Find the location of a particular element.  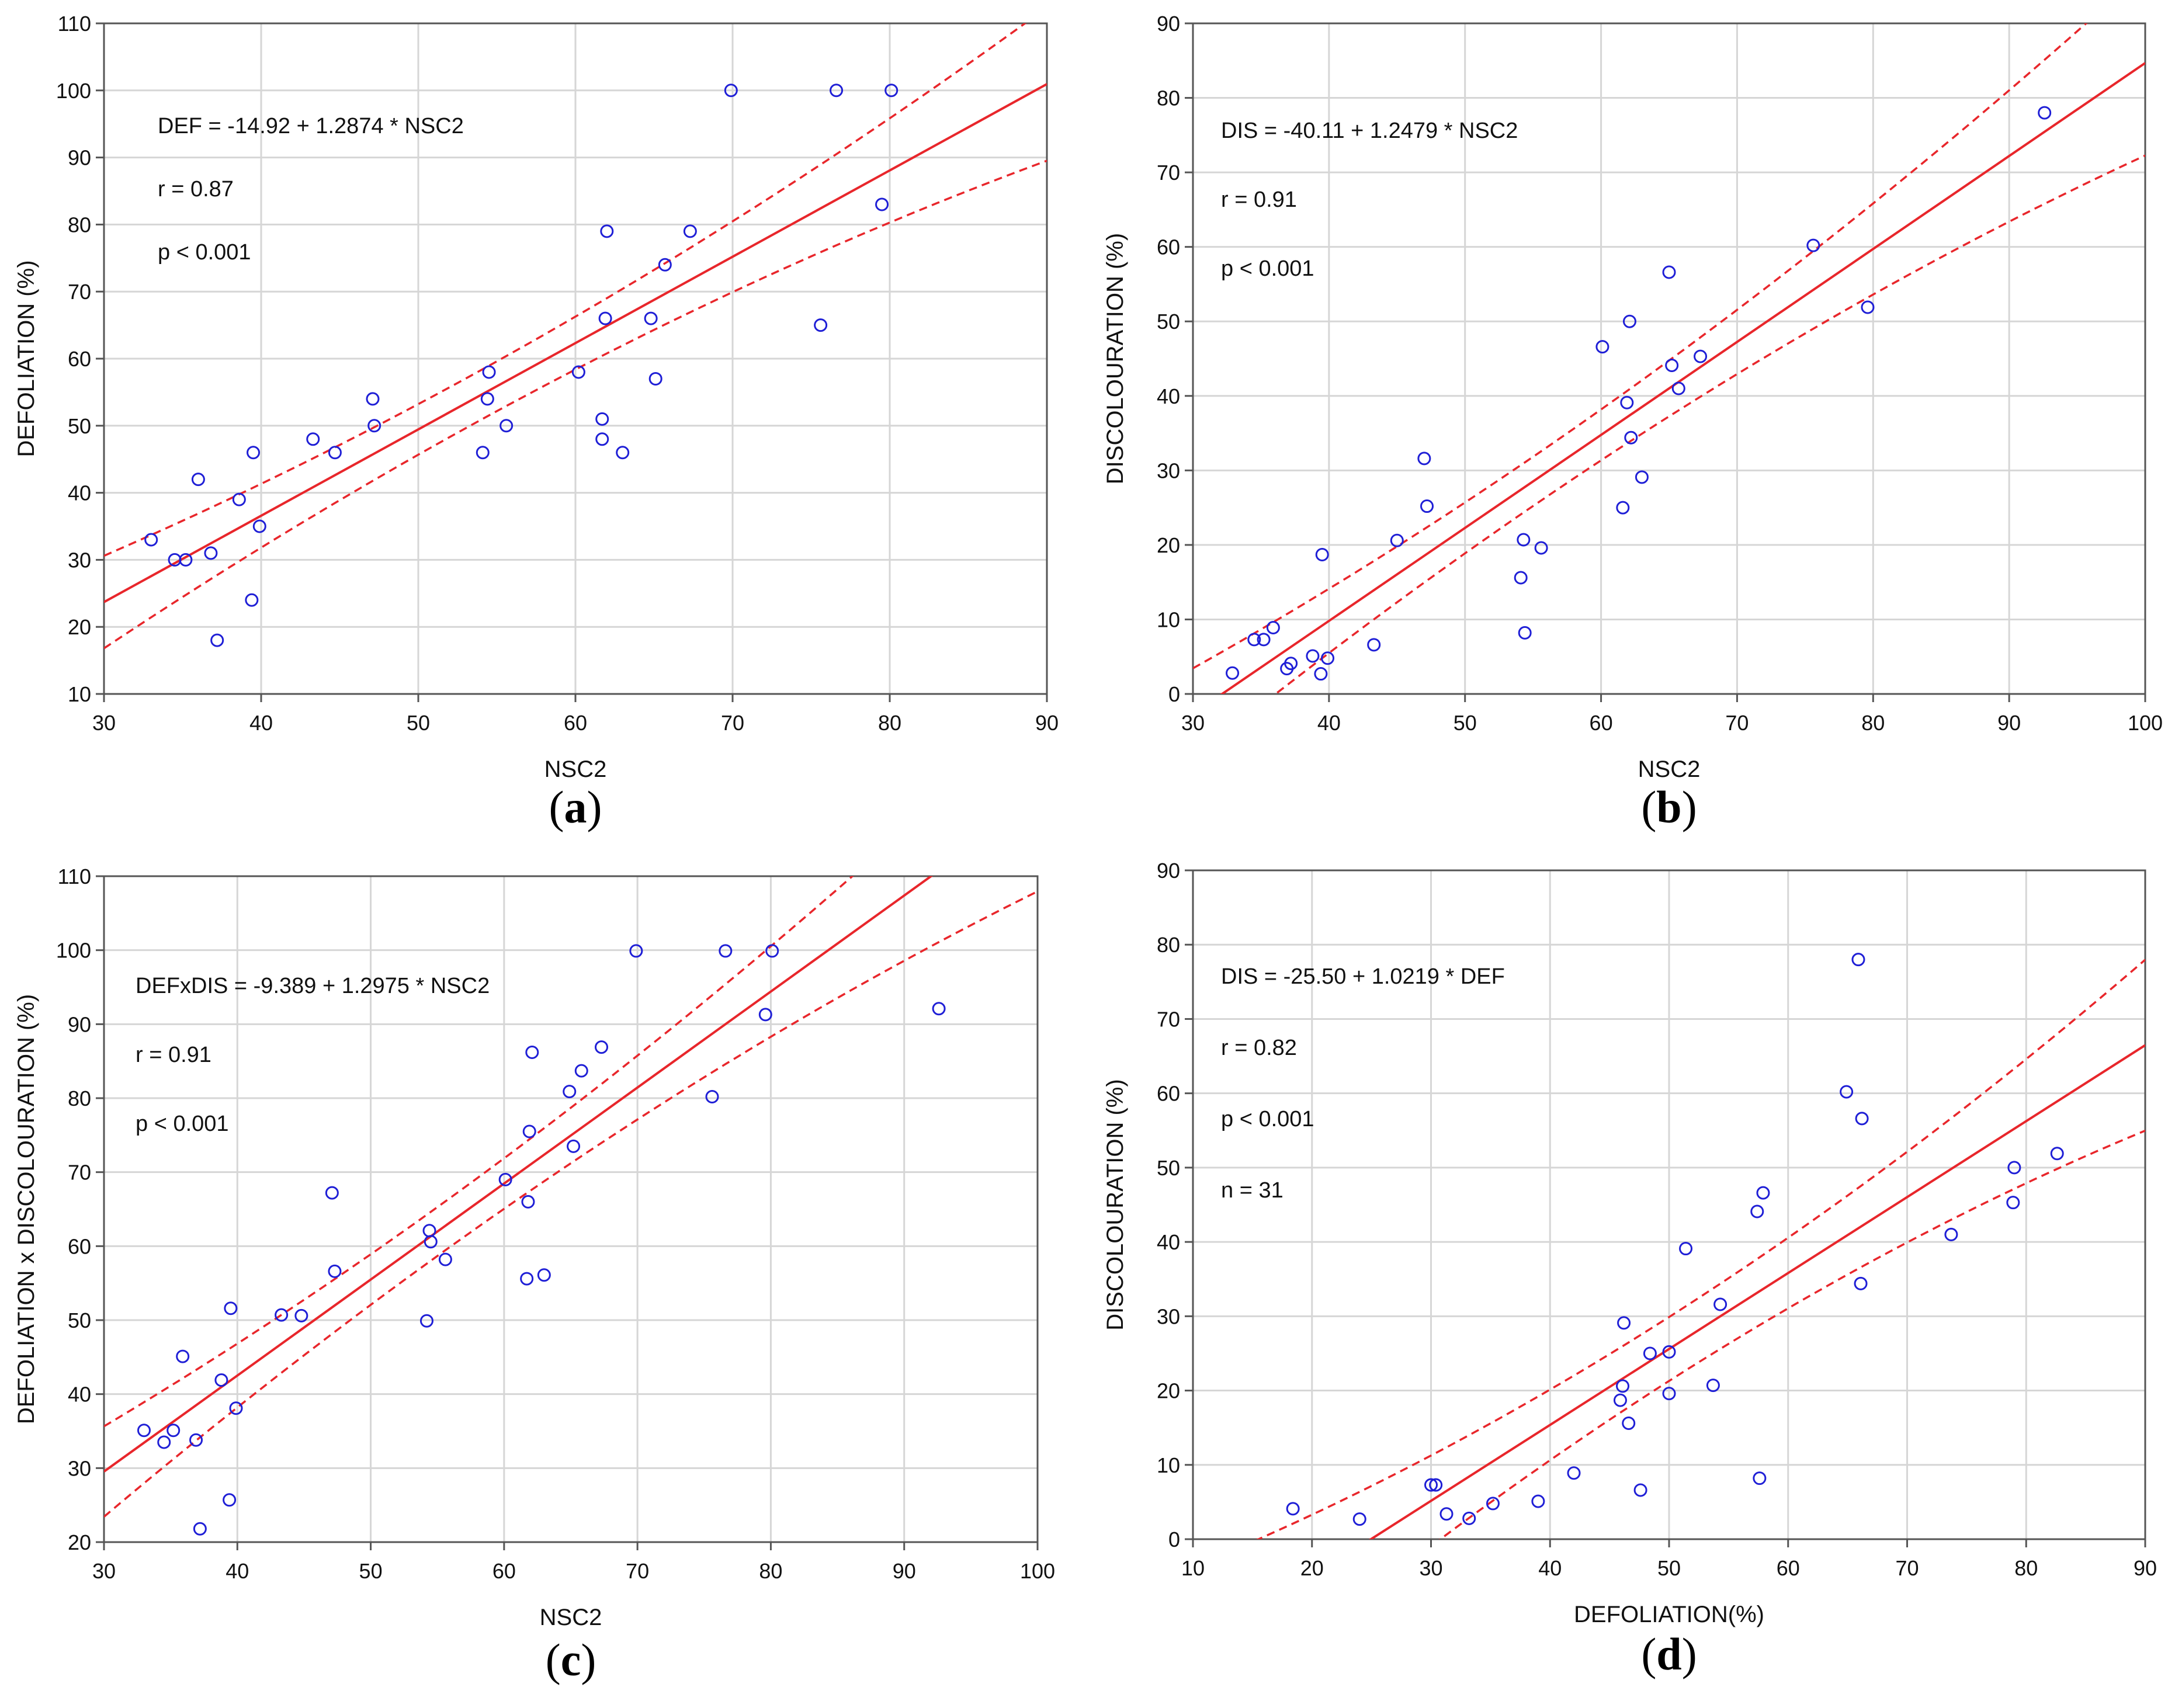

chart-d-annotation: p < 0.001 is located at coordinates (1267, 1119).